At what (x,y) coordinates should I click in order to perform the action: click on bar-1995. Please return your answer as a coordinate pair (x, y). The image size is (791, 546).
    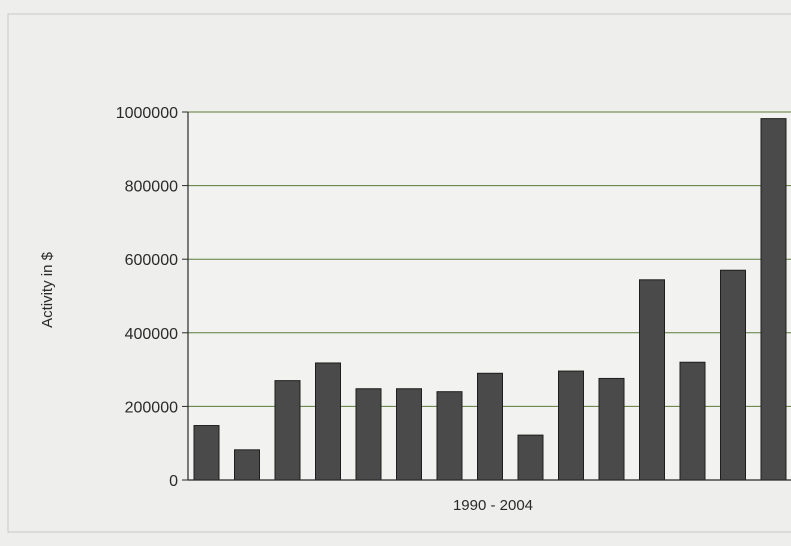
    Looking at the image, I should click on (409, 434).